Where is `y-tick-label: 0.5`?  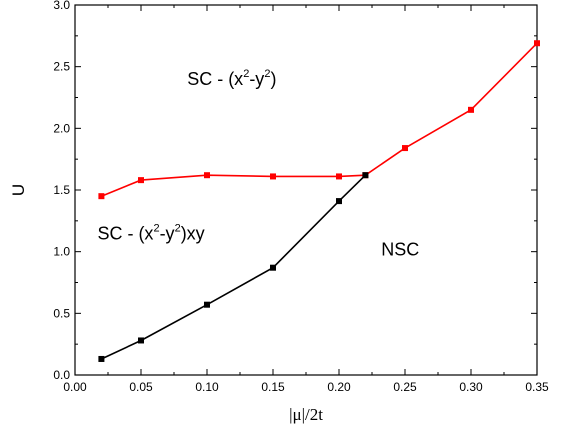
y-tick-label: 0.5 is located at coordinates (61, 313).